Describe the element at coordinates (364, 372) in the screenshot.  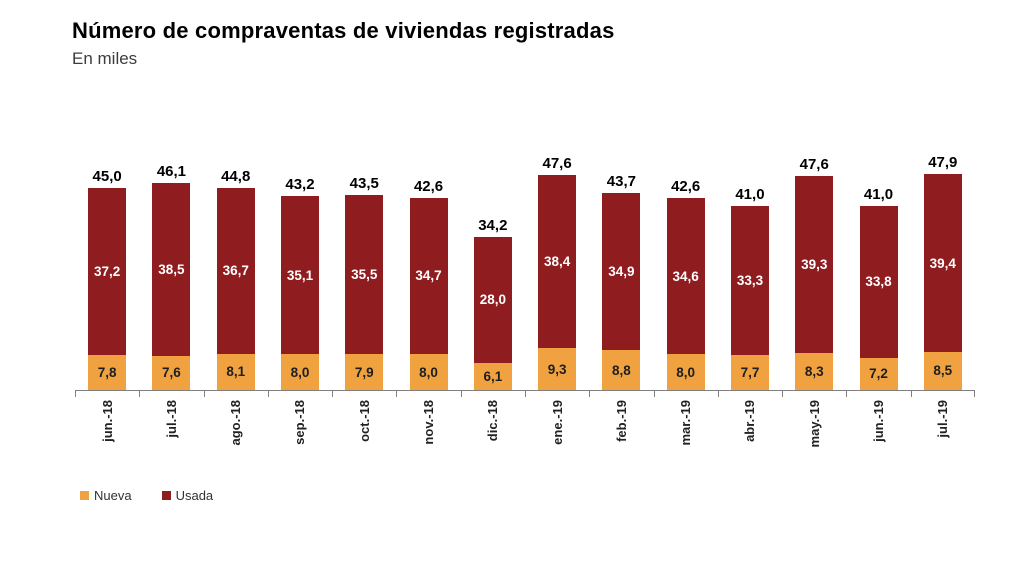
I see `nueva-segment: 7,9` at that location.